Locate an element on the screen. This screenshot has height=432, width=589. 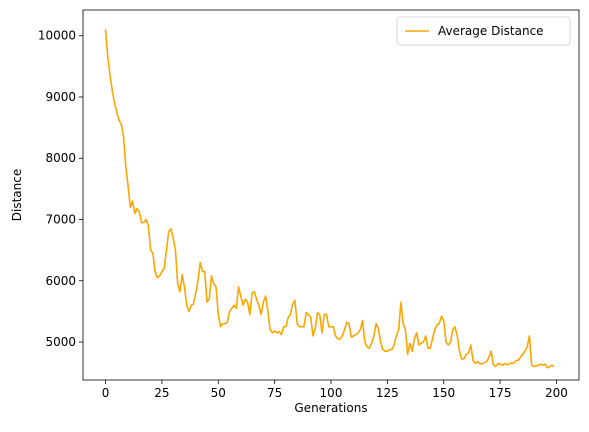
x-axis: 0 25 50 75 100 125 150 175 200 is located at coordinates (335, 390).